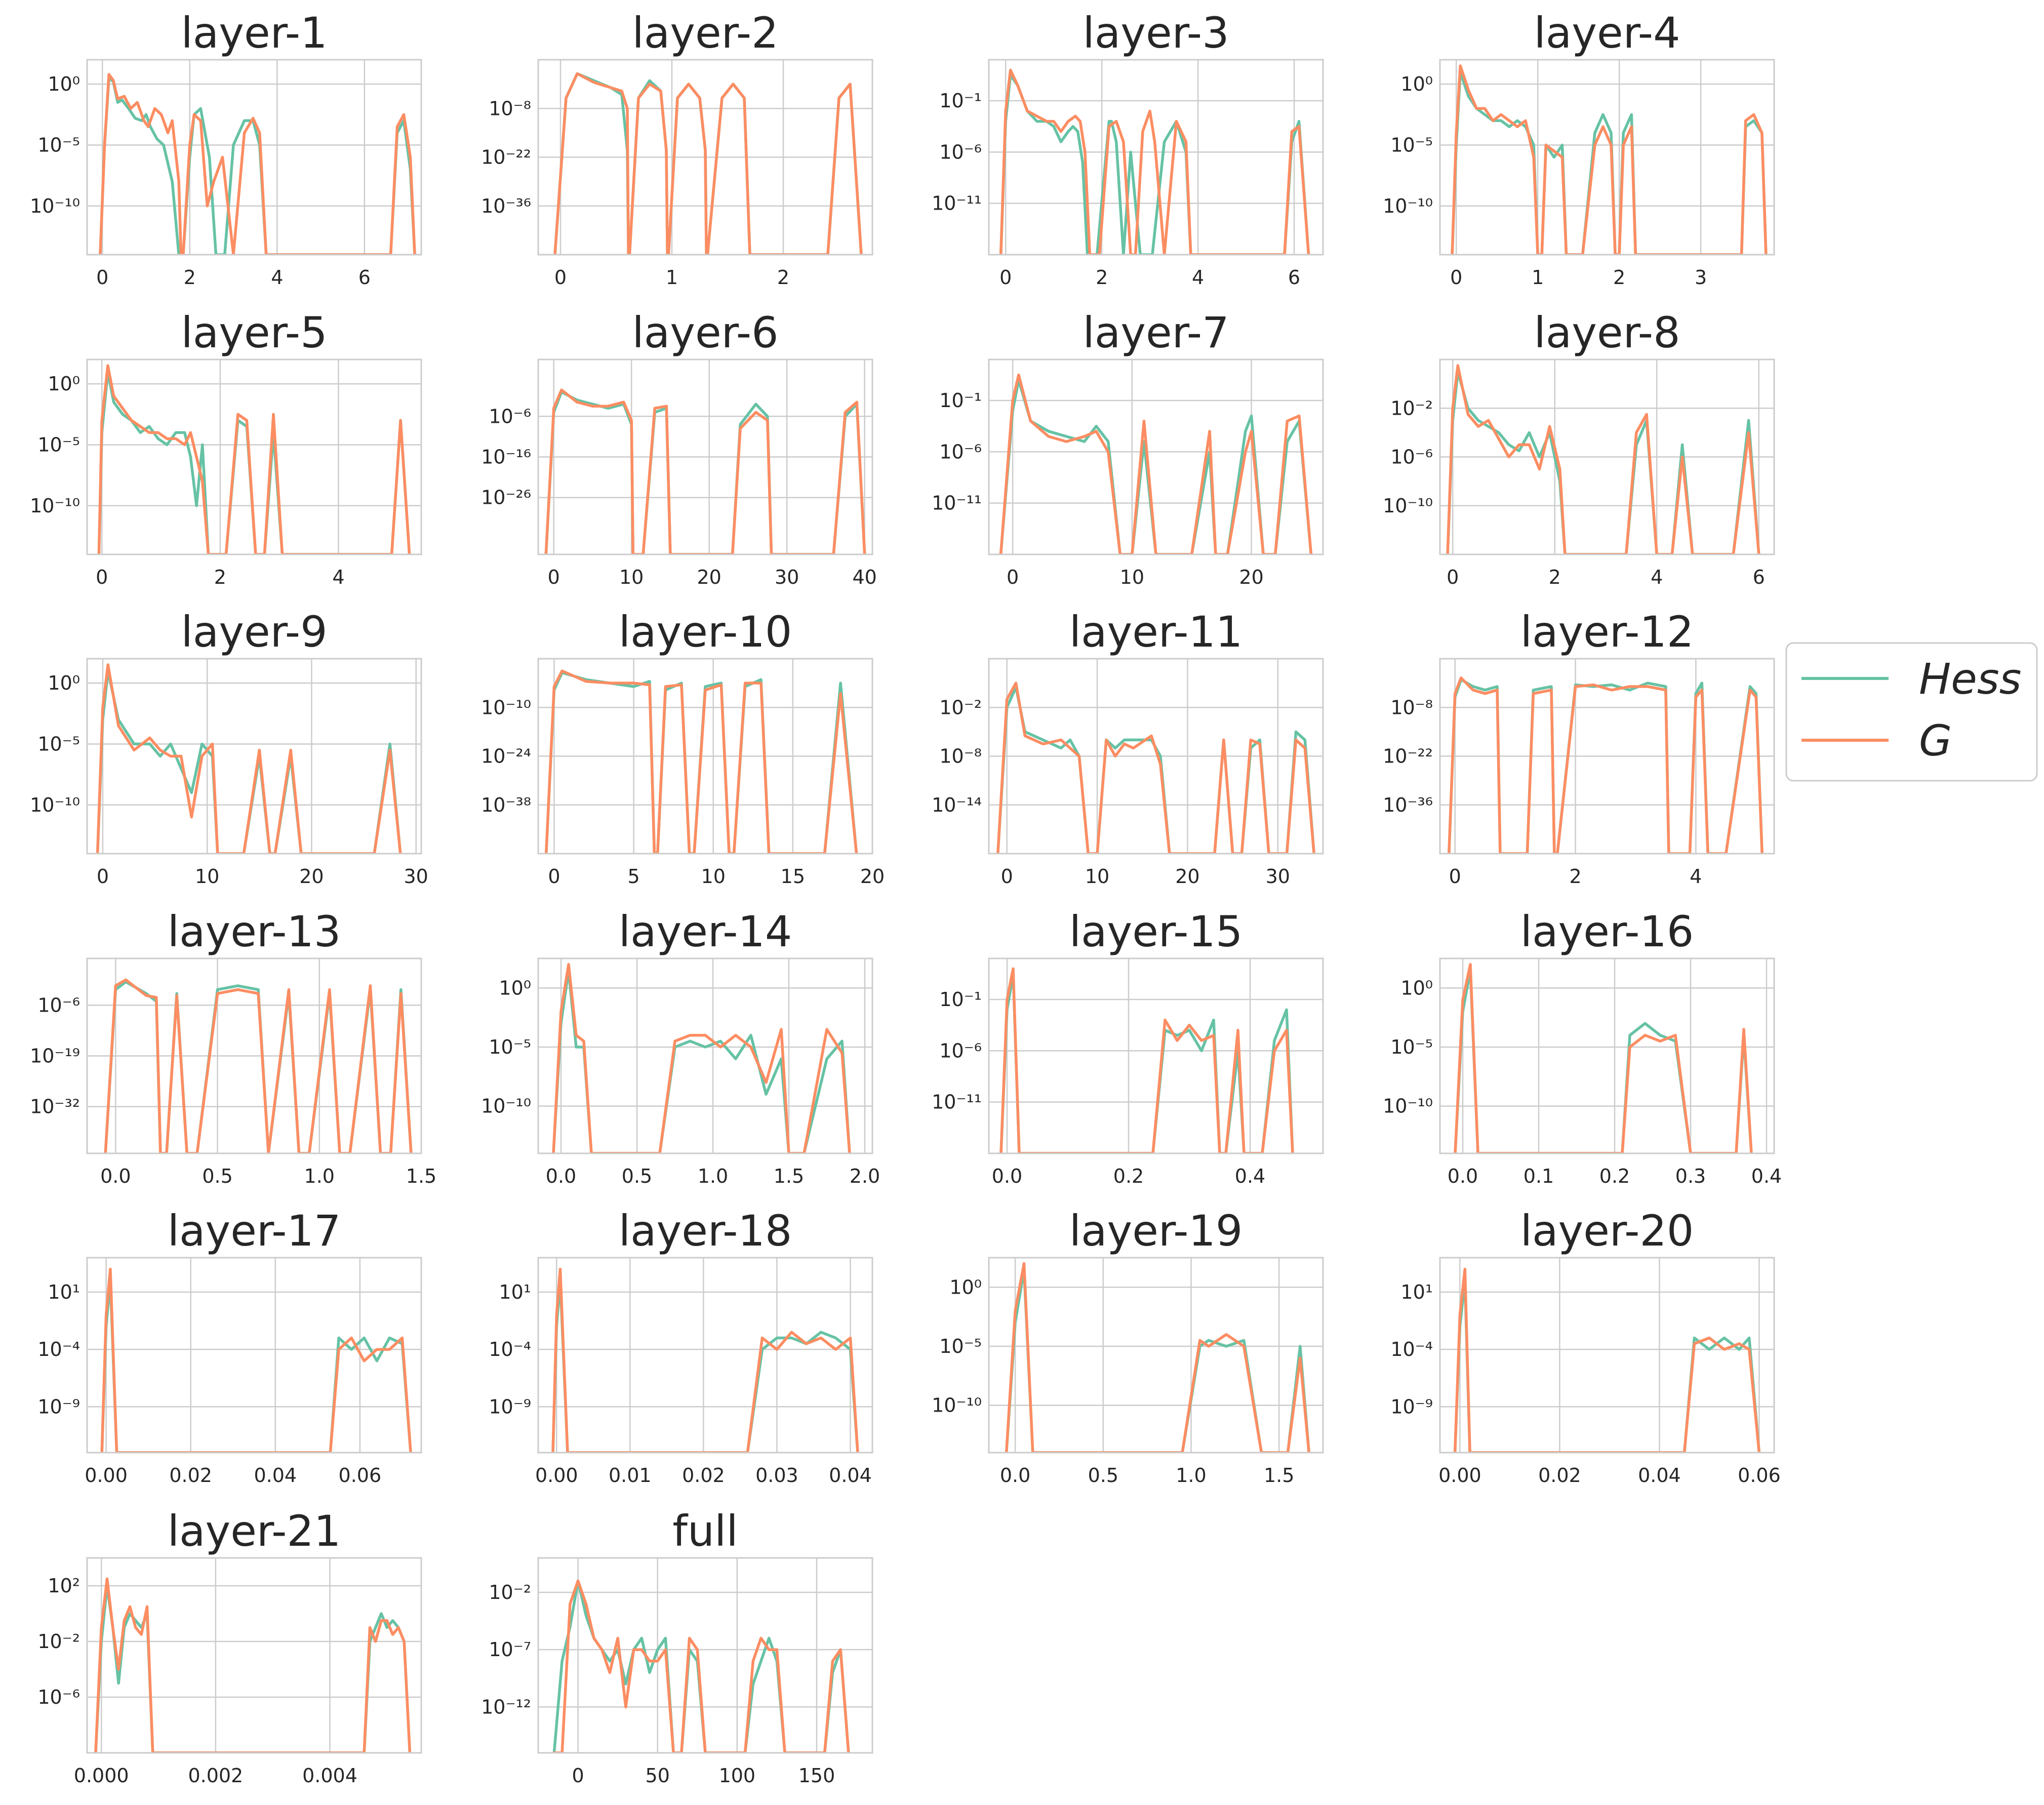 This screenshot has height=1805, width=2044. Describe the element at coordinates (1128, 1047) in the screenshot. I see `panel-layer-15: layer-15 0.0 0.2 0.4 10⁻¹ 10⁻⁶ 10⁻¹¹` at that location.